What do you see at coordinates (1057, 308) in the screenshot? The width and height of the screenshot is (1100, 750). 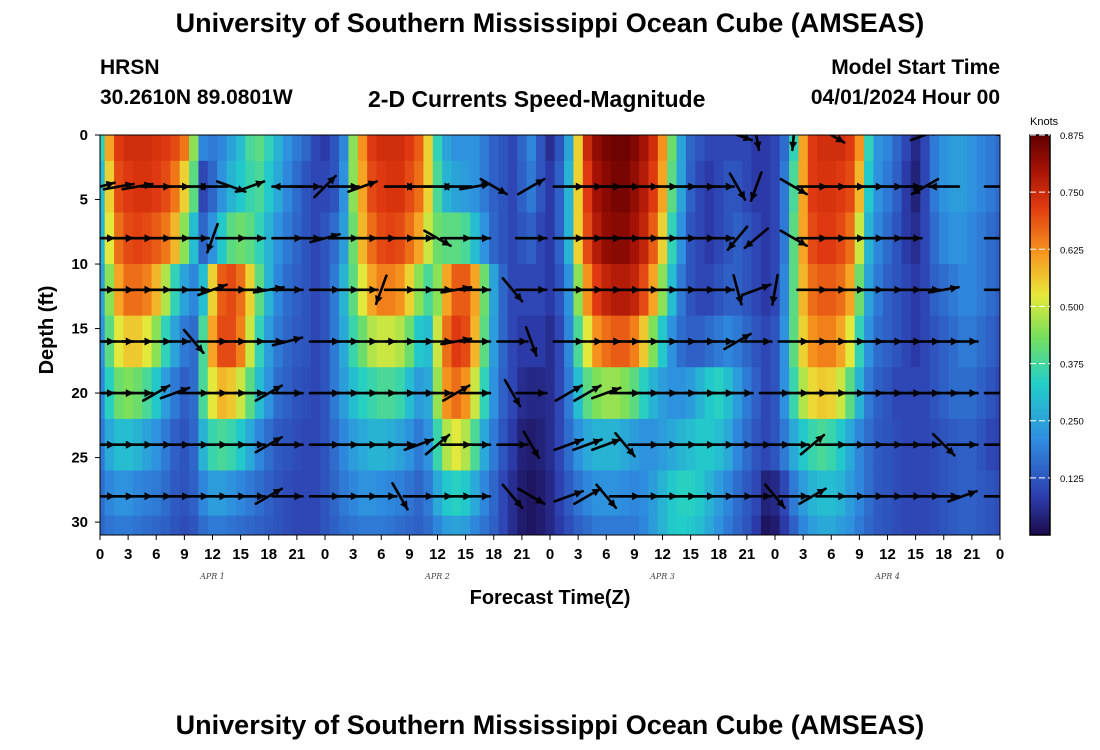 I see `colorbar-ticks: 0.875 0.750 0.625 0.500 0.375 0.250 0.125` at bounding box center [1057, 308].